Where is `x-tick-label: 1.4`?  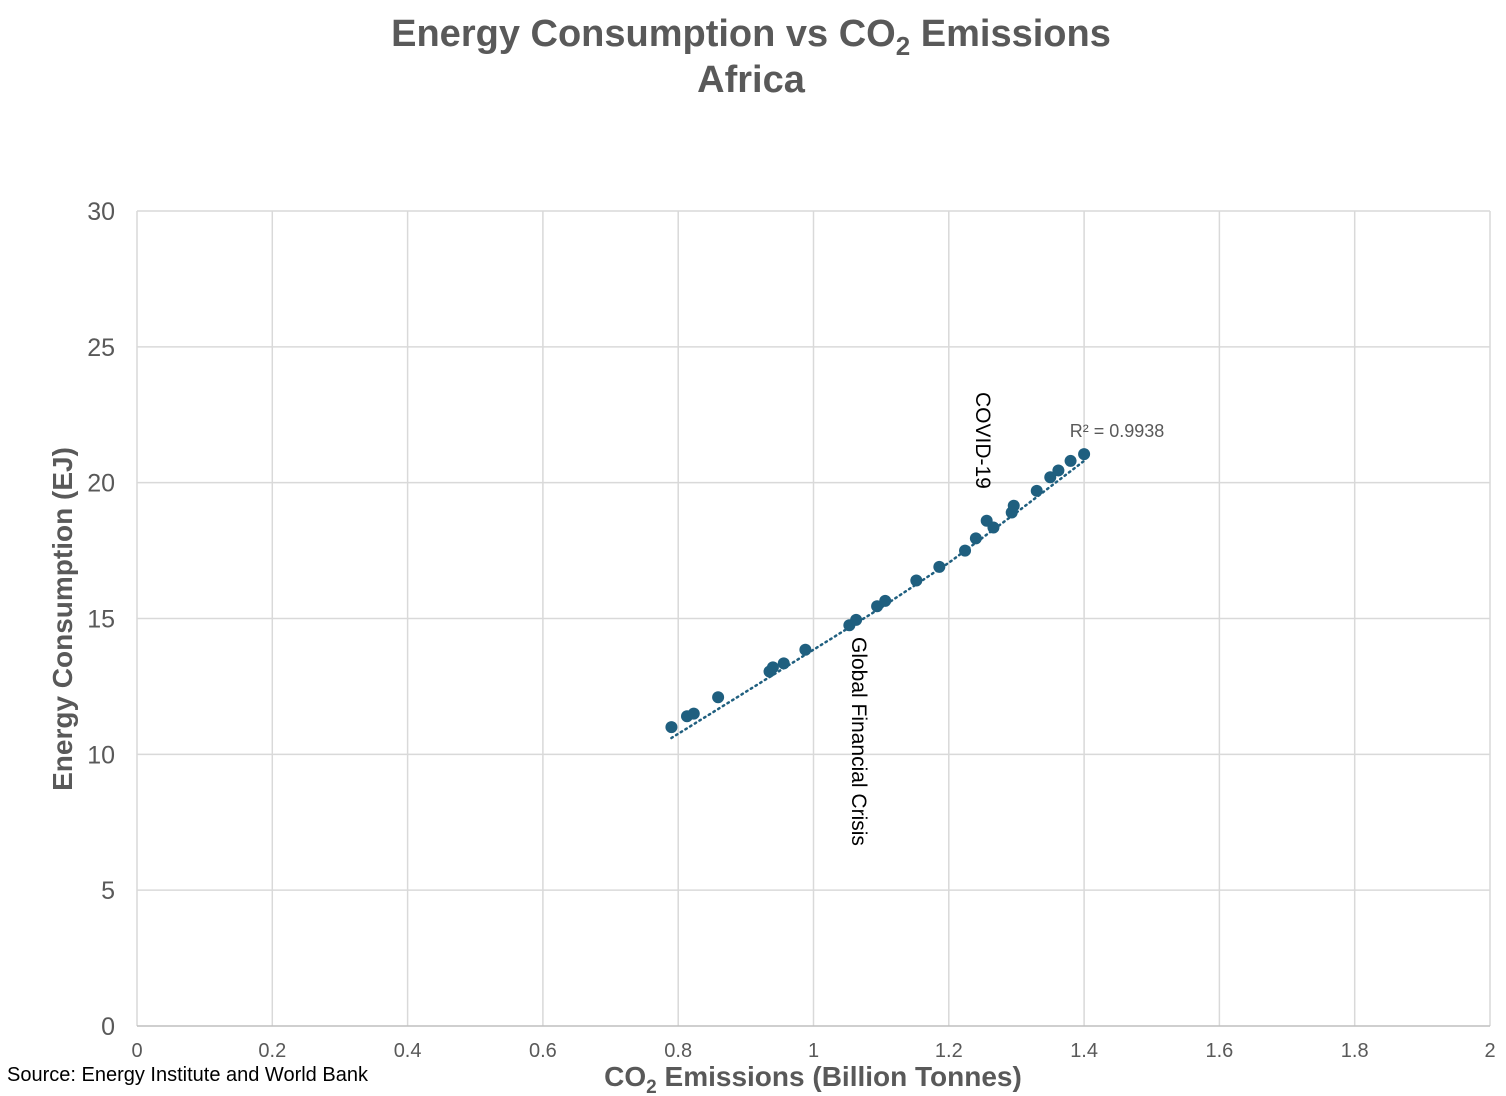
x-tick-label: 1.4 is located at coordinates (1084, 1051).